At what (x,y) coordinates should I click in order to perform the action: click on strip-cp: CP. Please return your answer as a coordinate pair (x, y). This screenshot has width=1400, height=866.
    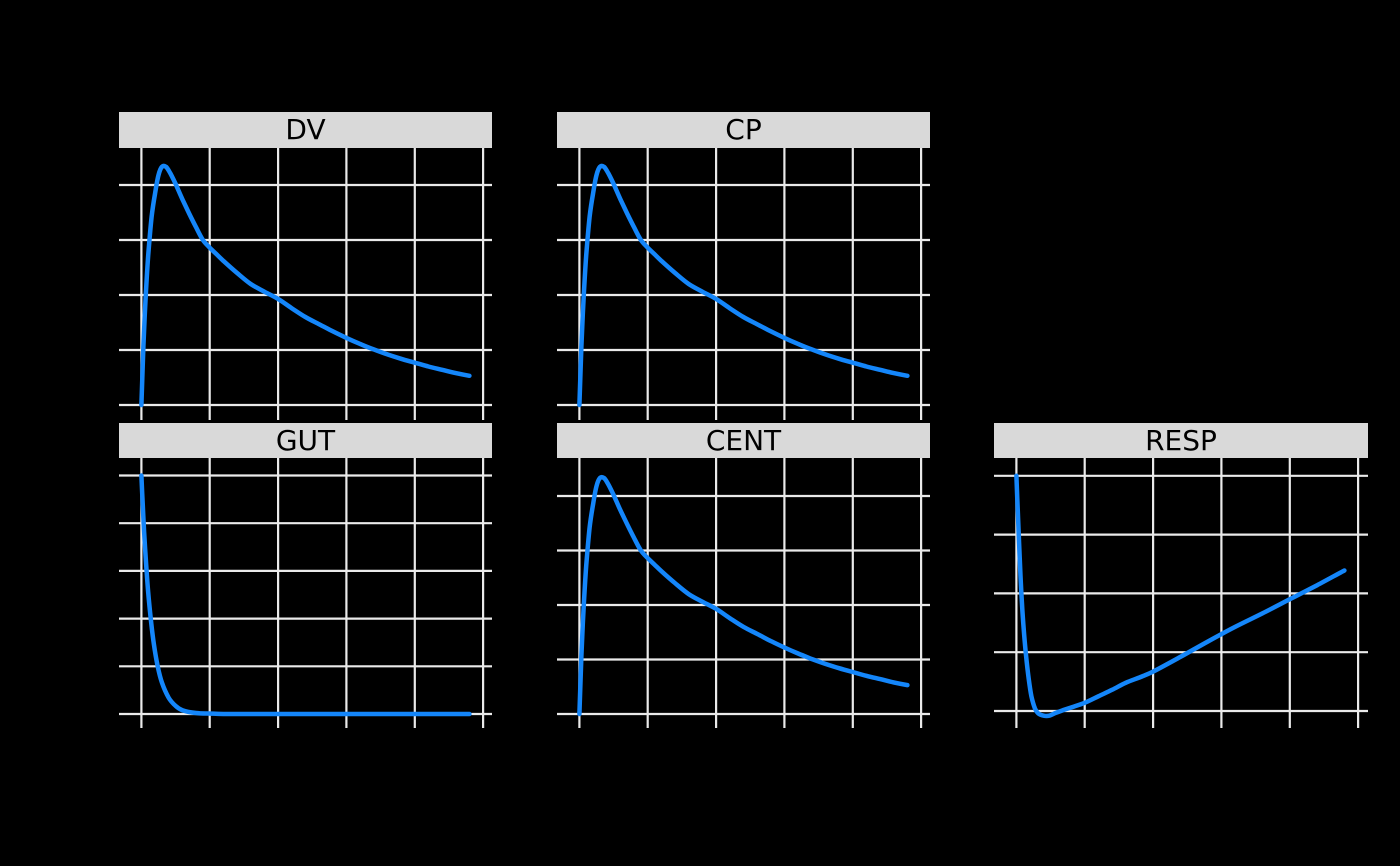
    Looking at the image, I should click on (743, 130).